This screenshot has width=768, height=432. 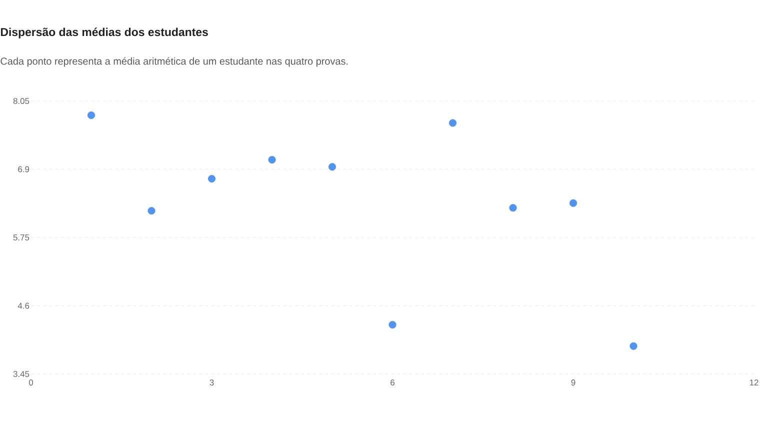 I want to click on x-tick-label: 6, so click(x=392, y=383).